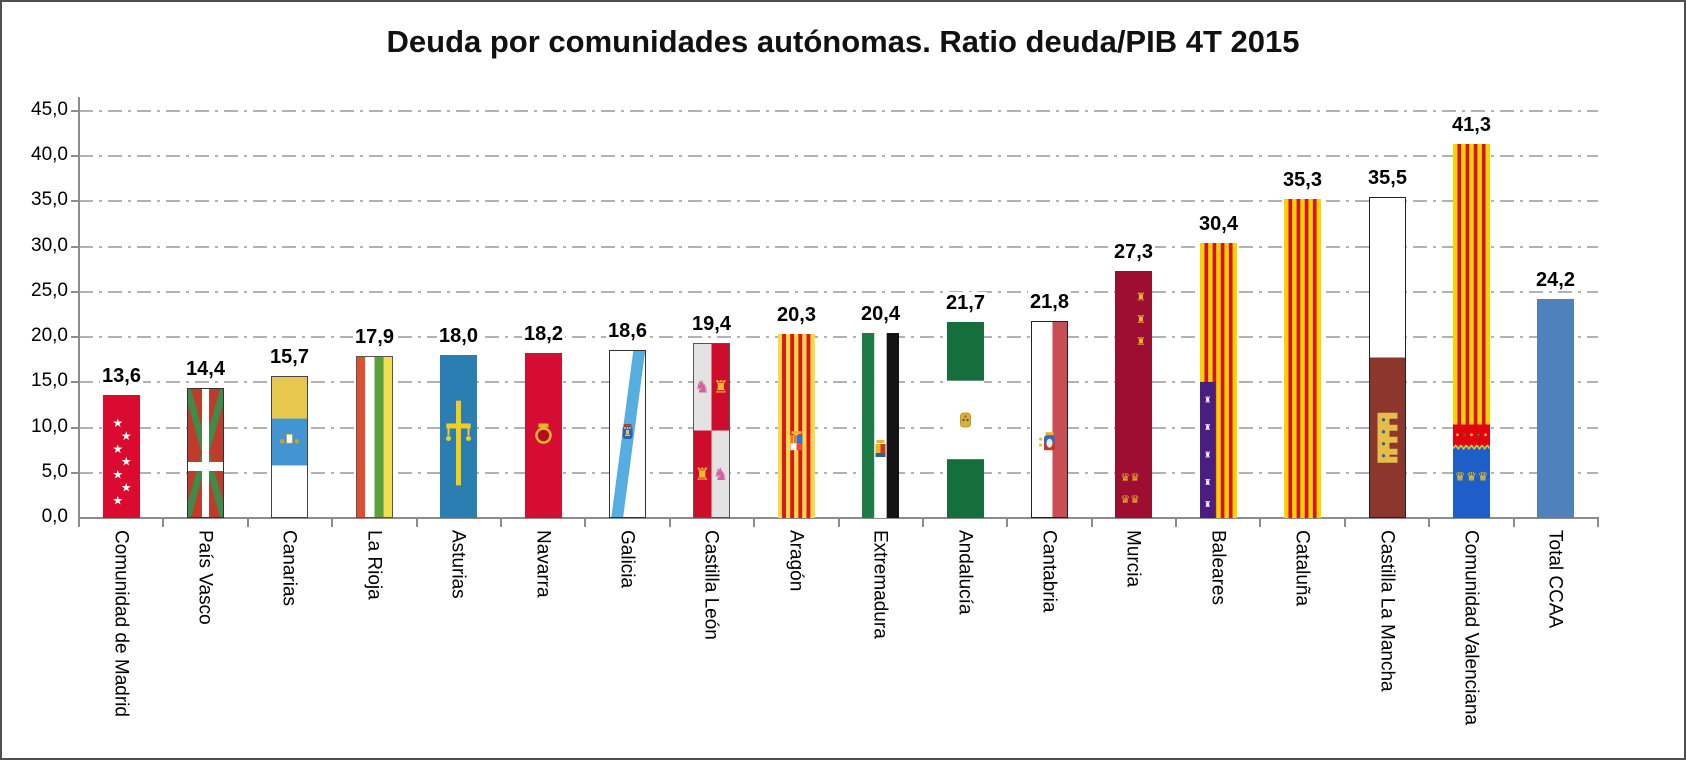 The width and height of the screenshot is (1686, 760). I want to click on flag-murcia: ♜♜♜♛ ♛♛ ♛, so click(1133, 394).